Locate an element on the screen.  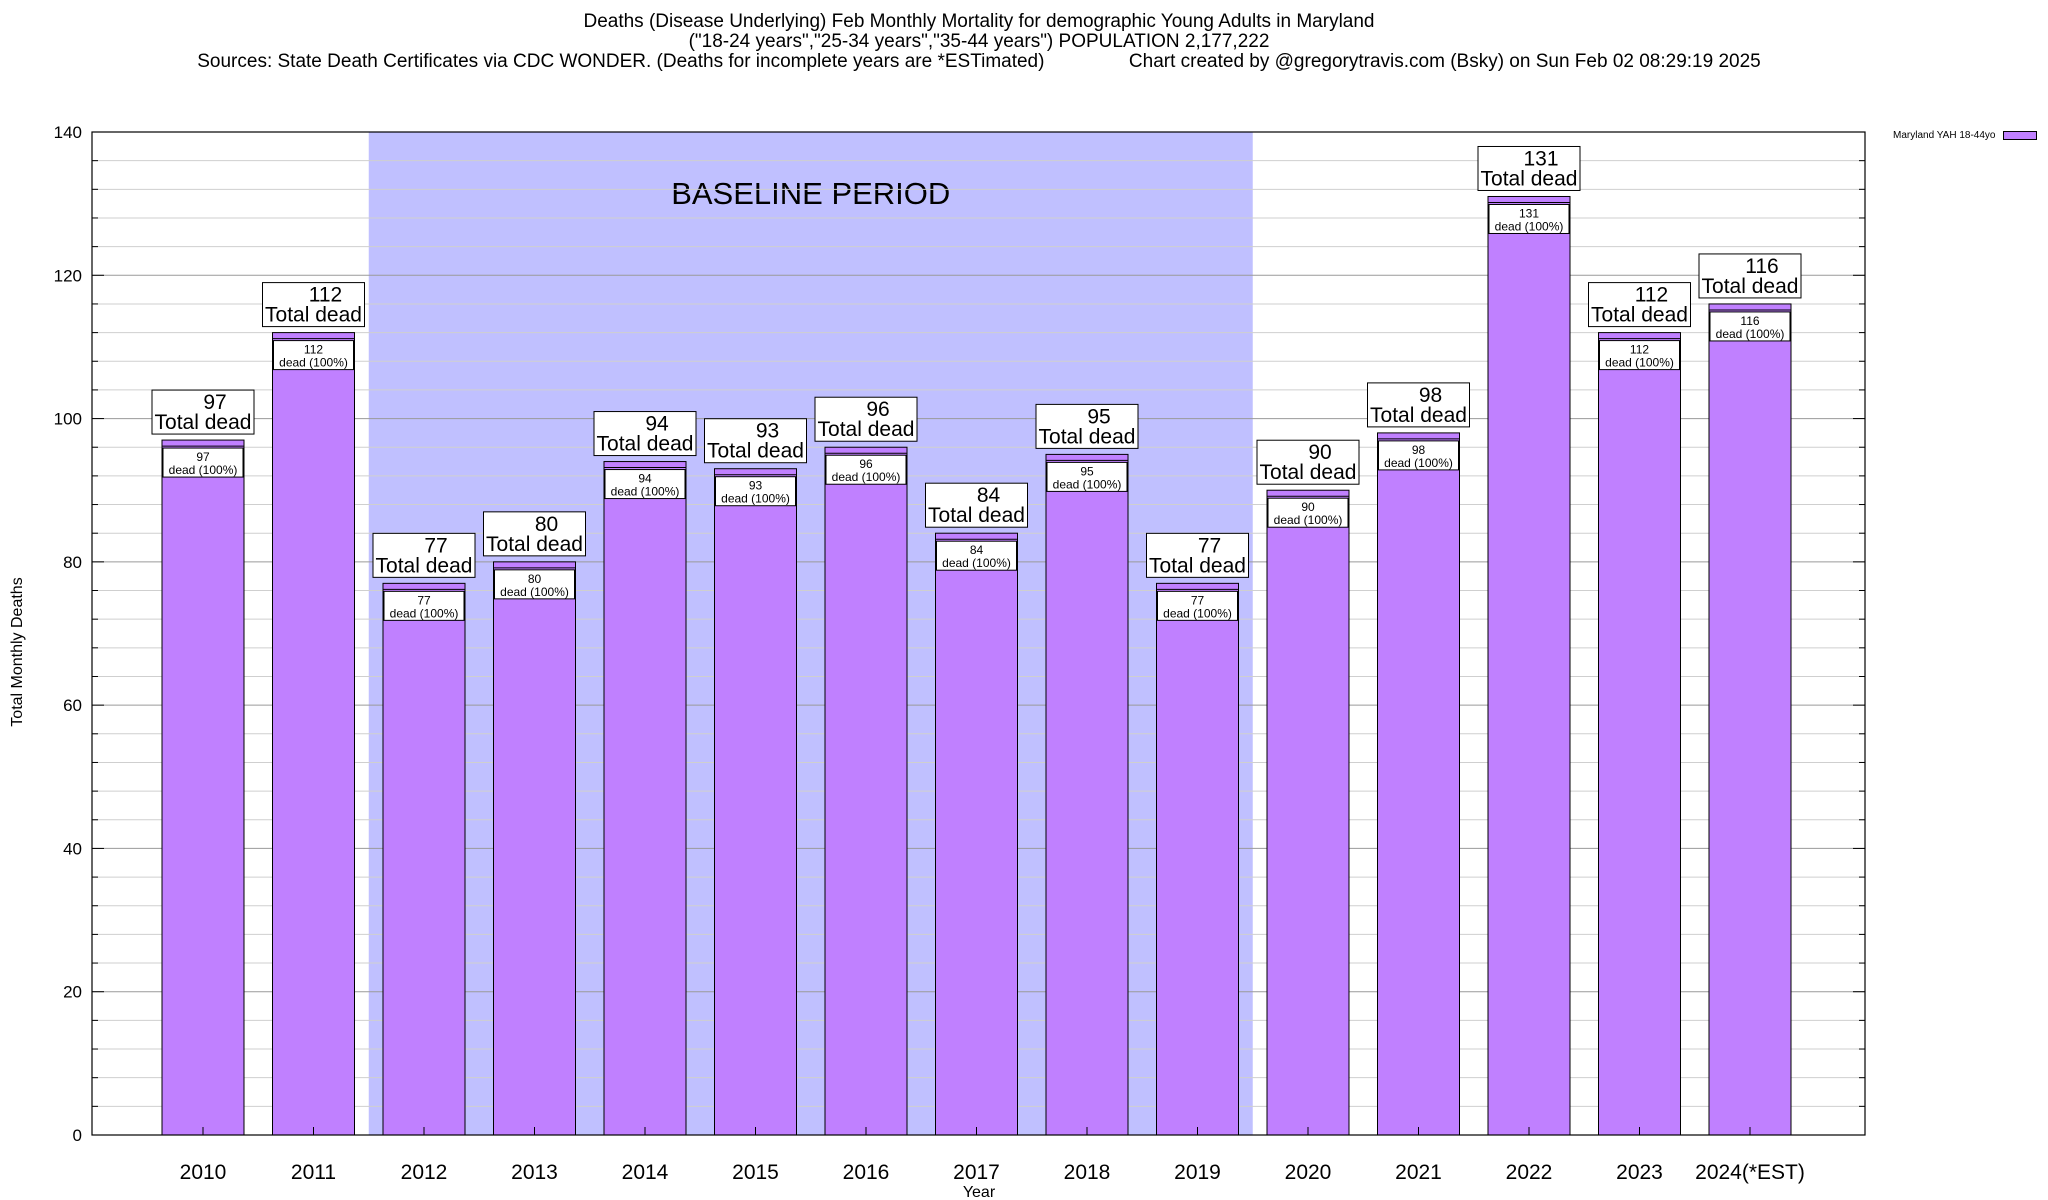
top-label-value: 80 is located at coordinates (546, 524).